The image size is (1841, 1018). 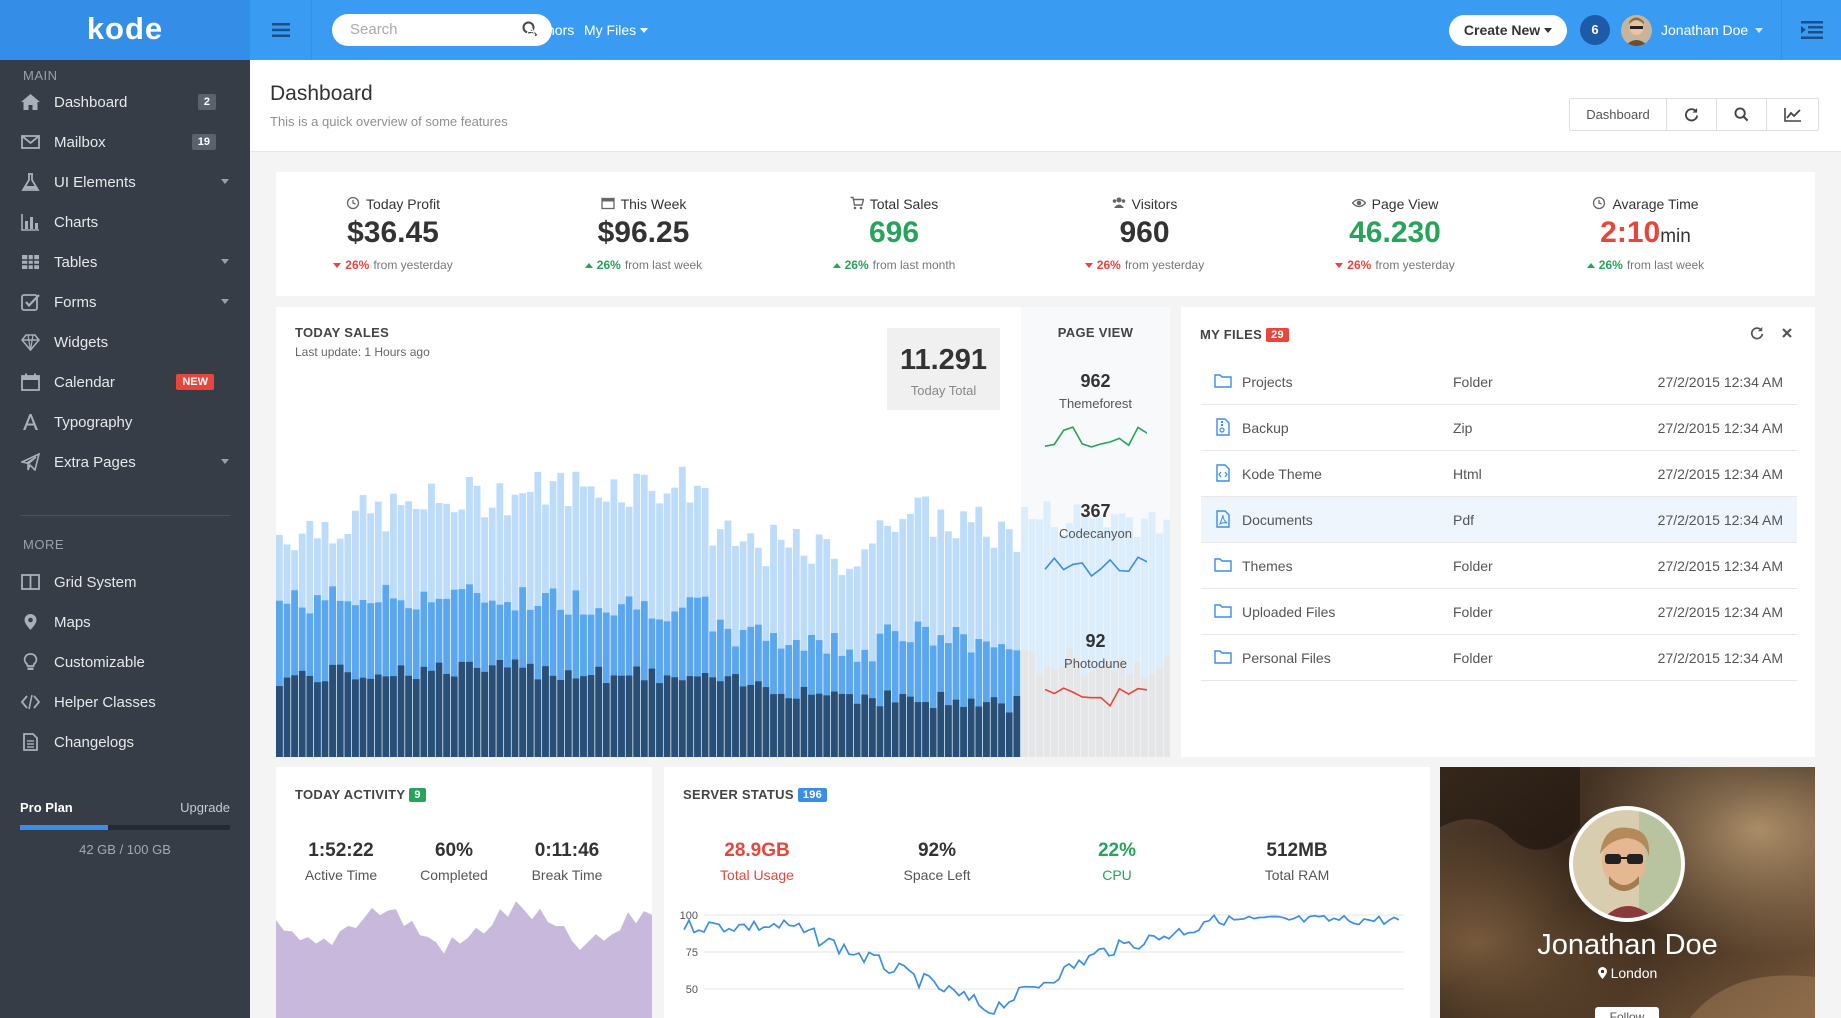 What do you see at coordinates (1095, 511) in the screenshot?
I see `page-view-value: 367` at bounding box center [1095, 511].